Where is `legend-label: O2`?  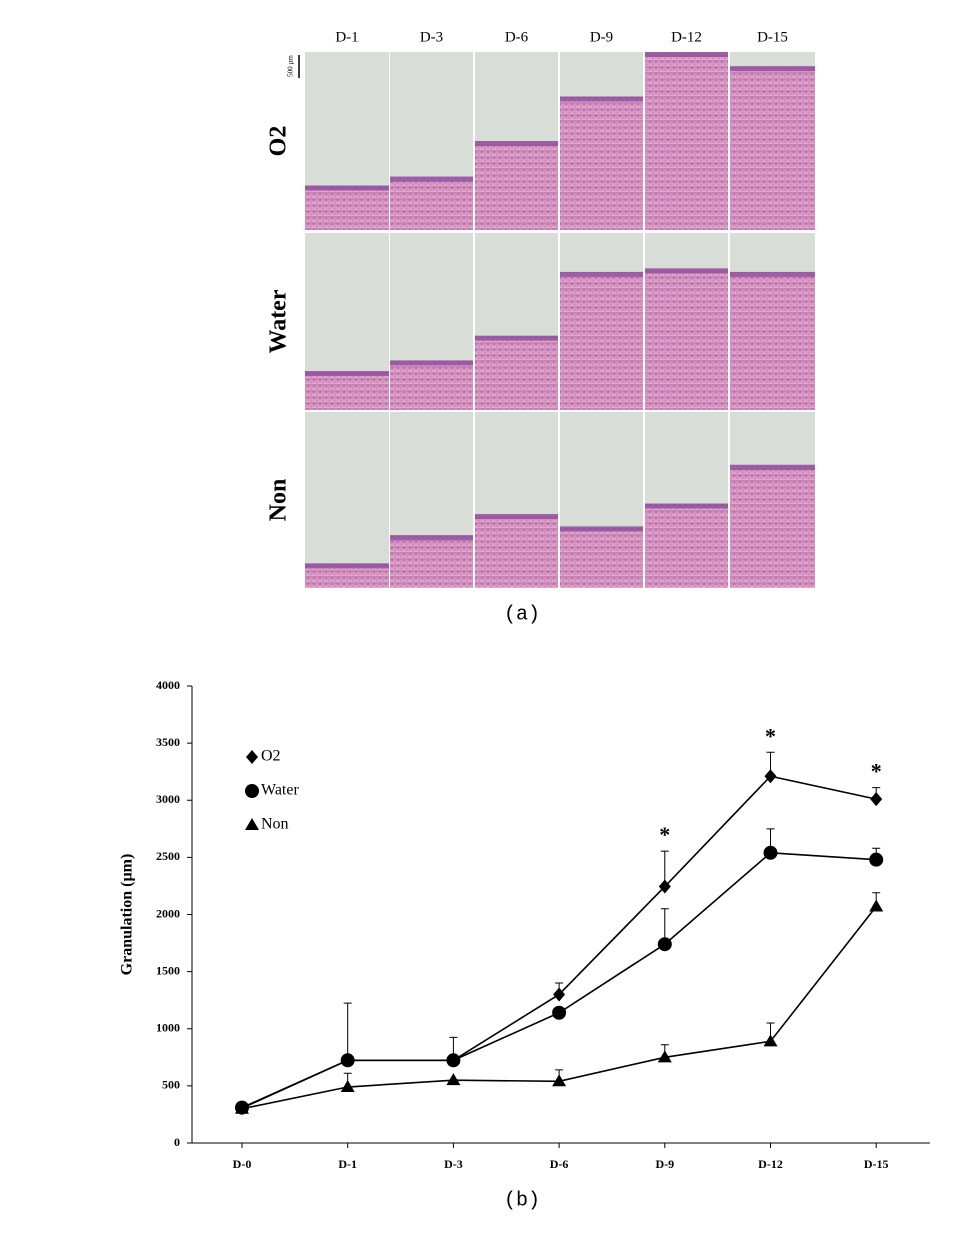 legend-label: O2 is located at coordinates (271, 756).